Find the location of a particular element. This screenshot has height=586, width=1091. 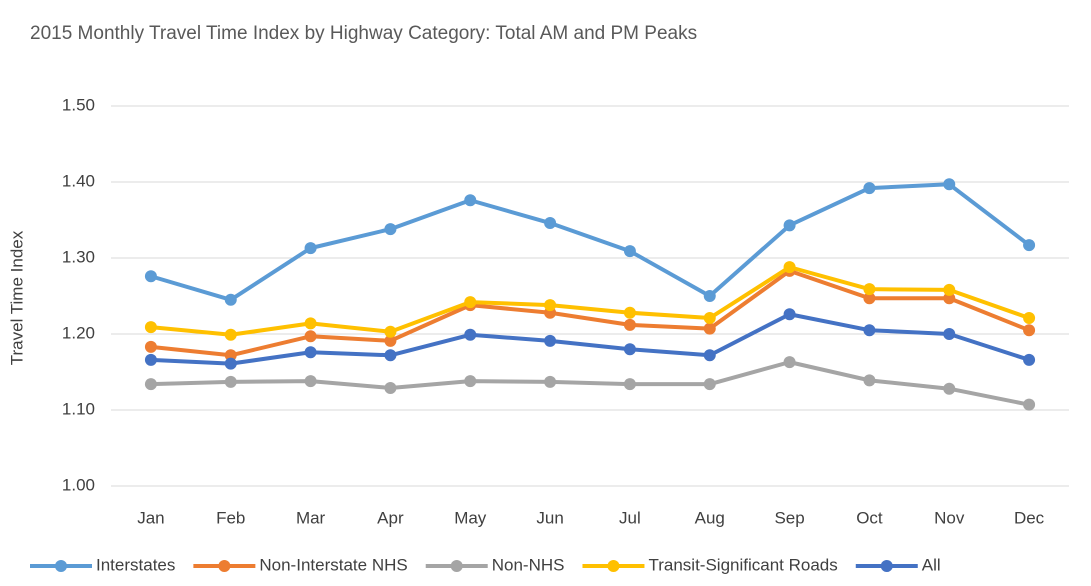

x-tick-label: May is located at coordinates (470, 517).